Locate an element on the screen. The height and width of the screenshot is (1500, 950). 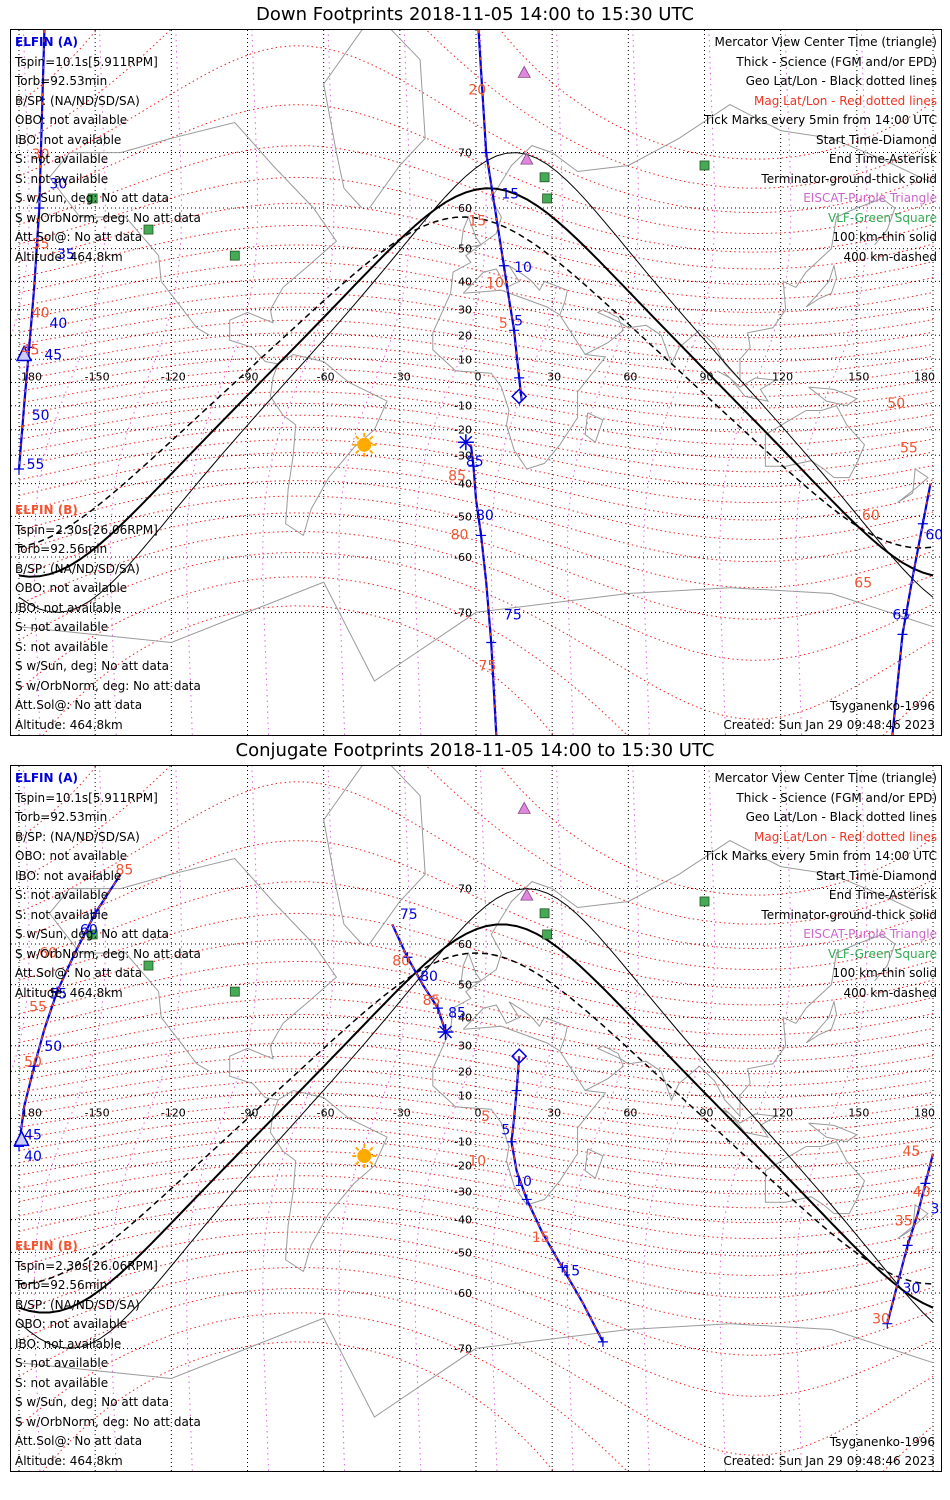
legend-item: Terminator-ground-thick solid is located at coordinates (849, 914).